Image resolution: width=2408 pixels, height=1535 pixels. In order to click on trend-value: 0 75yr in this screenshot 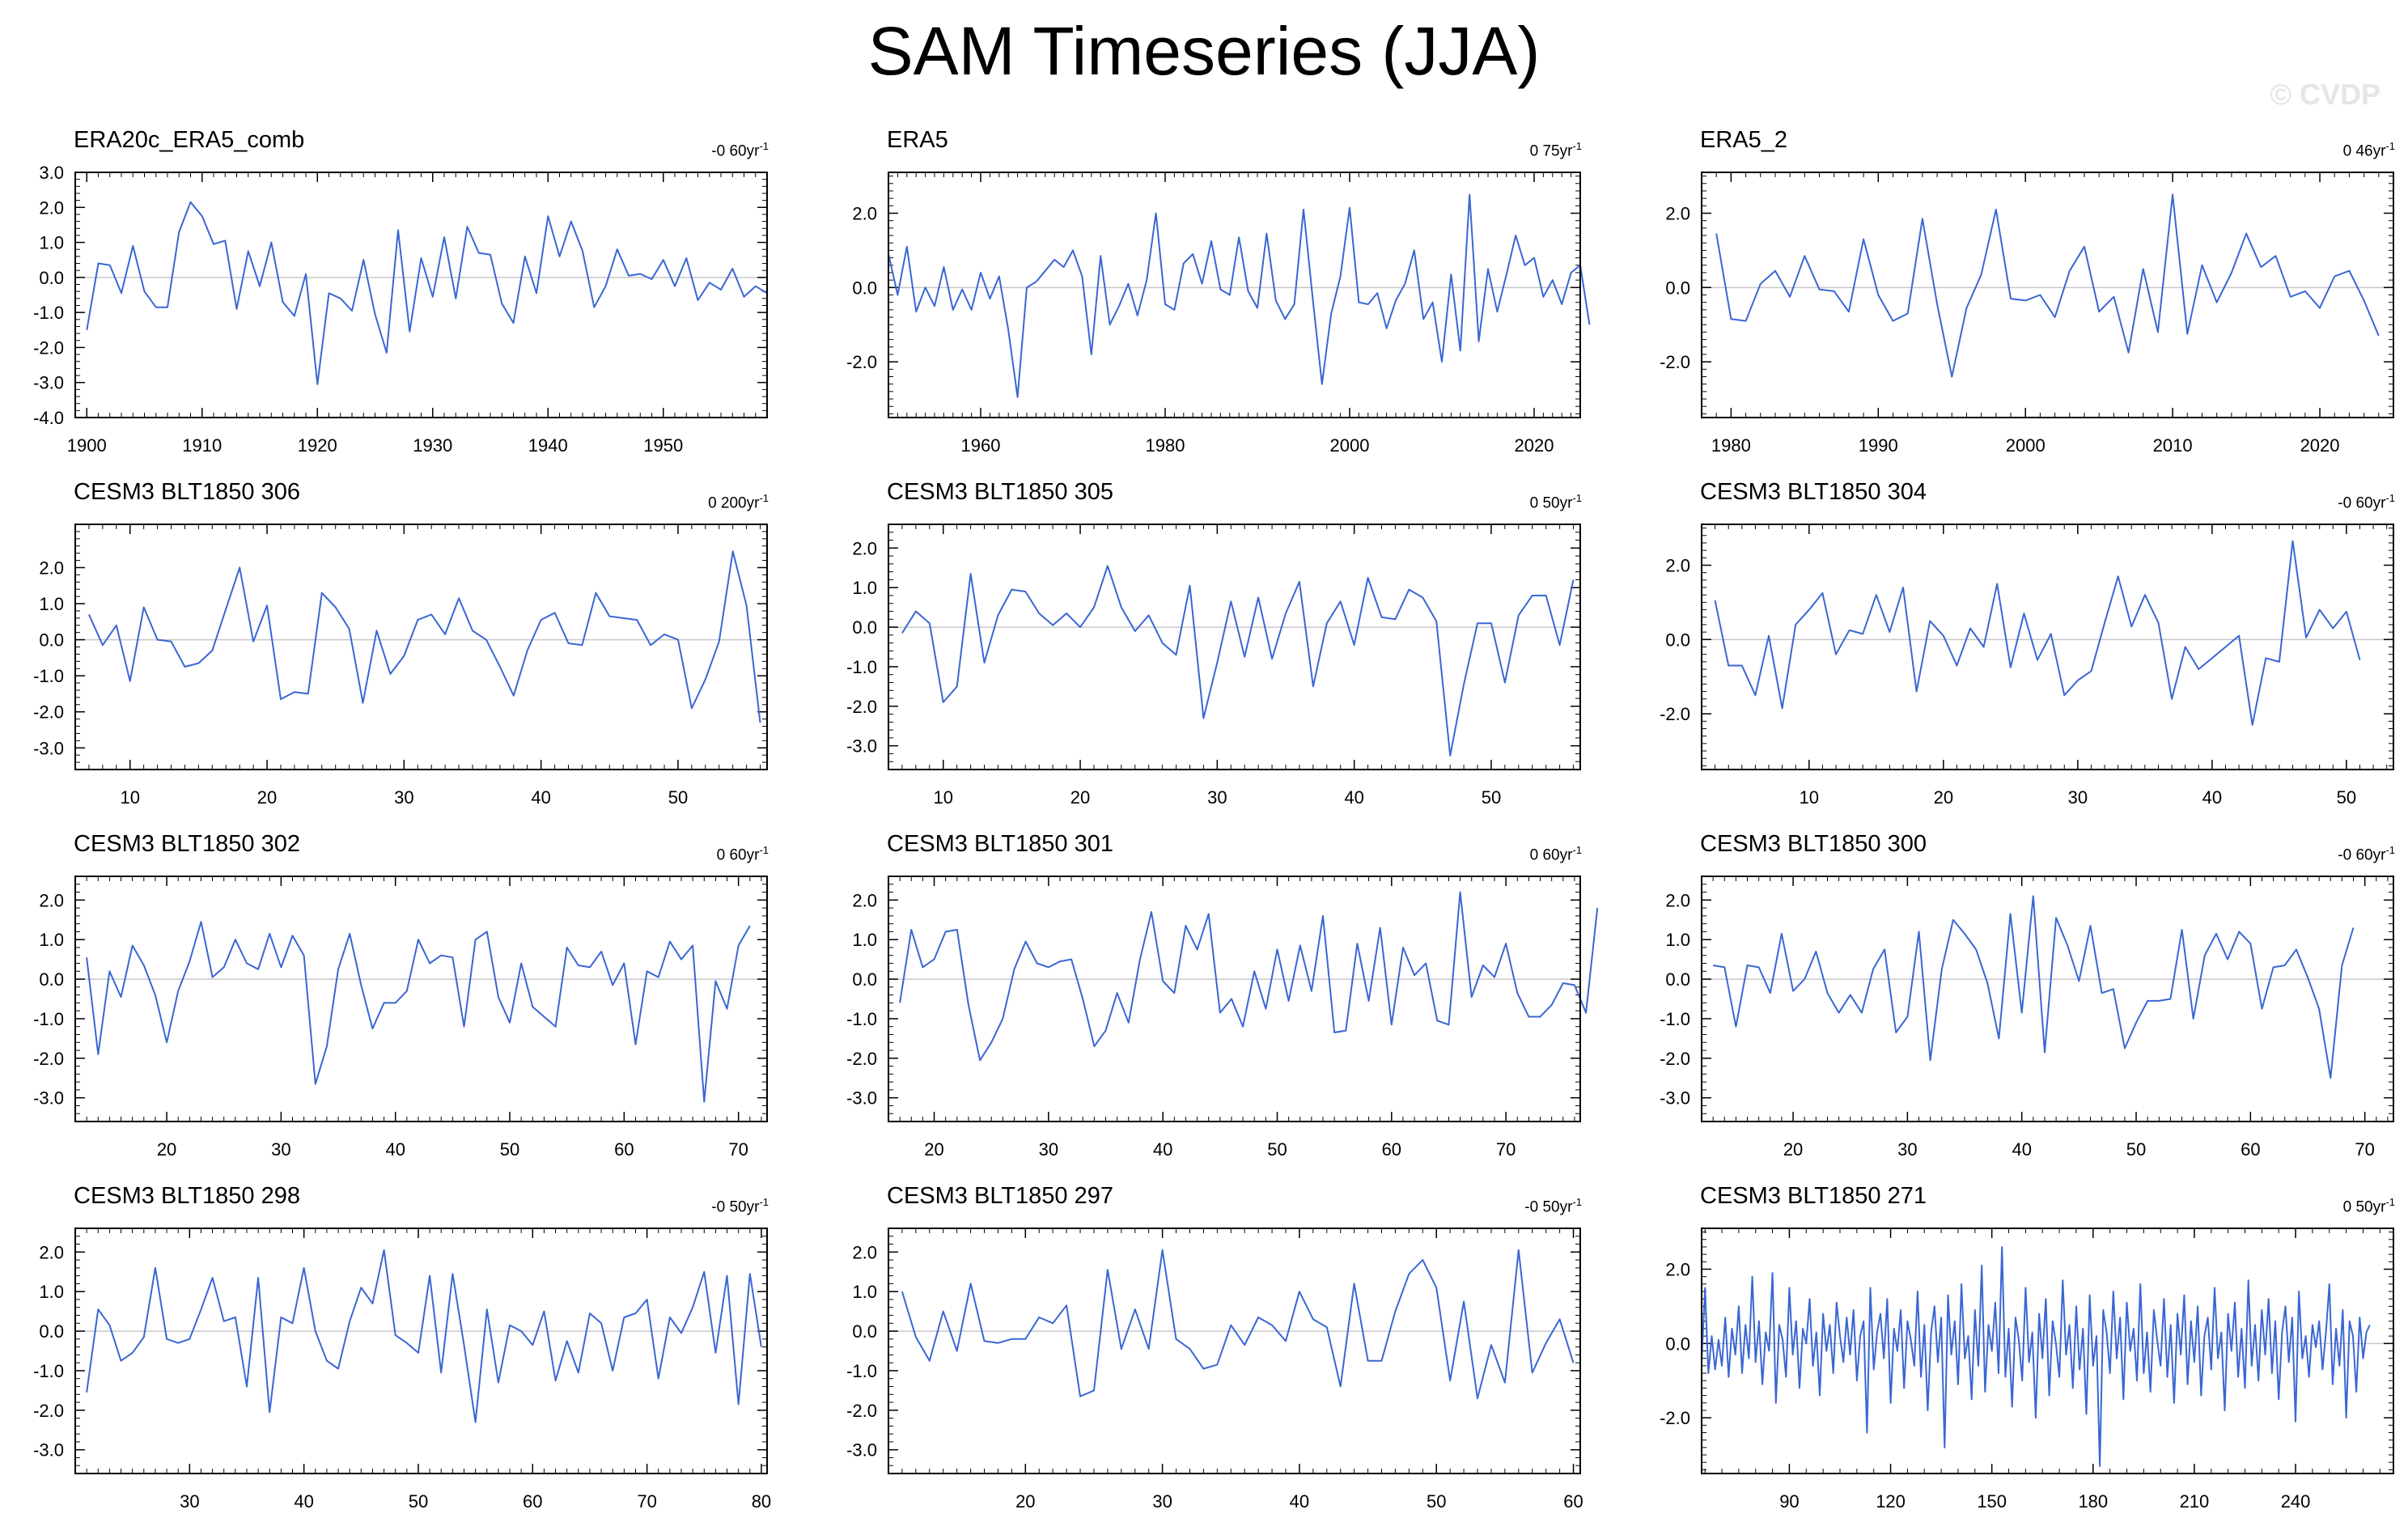, I will do `click(1551, 151)`.